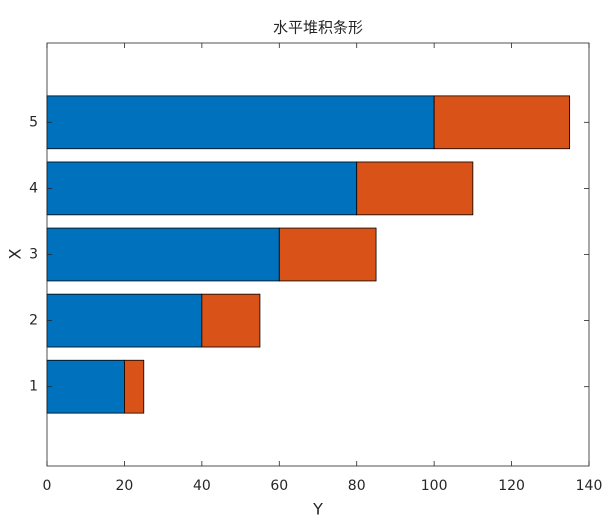 Image resolution: width=606 pixels, height=519 pixels. Describe the element at coordinates (279, 486) in the screenshot. I see `x-tick-label: 60` at that location.